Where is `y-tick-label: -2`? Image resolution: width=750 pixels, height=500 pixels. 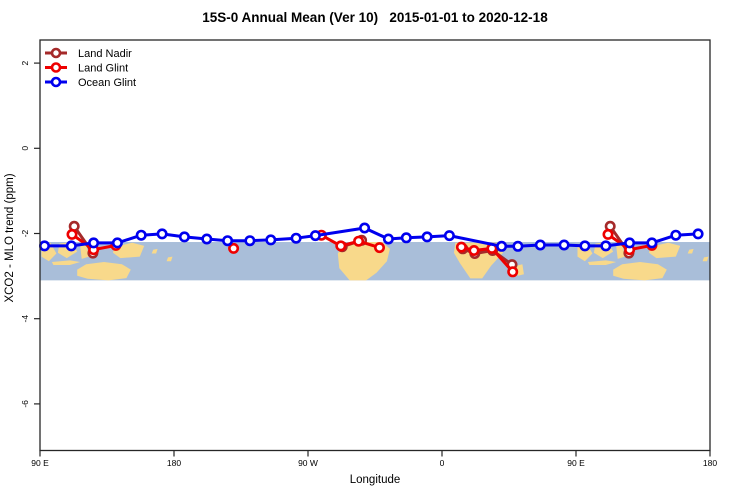 y-tick-label: -2 is located at coordinates (25, 233).